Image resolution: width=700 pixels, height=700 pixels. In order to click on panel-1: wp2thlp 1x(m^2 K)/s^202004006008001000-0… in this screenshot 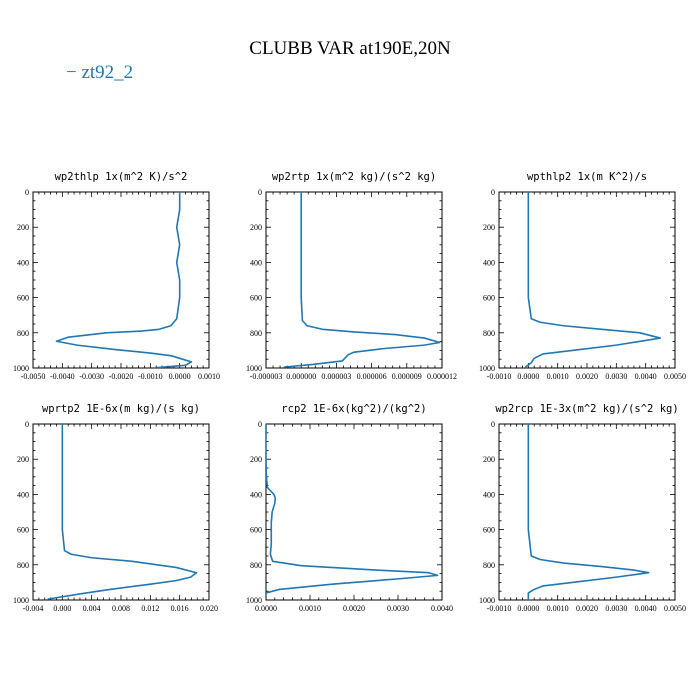, I will do `click(116, 276)`.